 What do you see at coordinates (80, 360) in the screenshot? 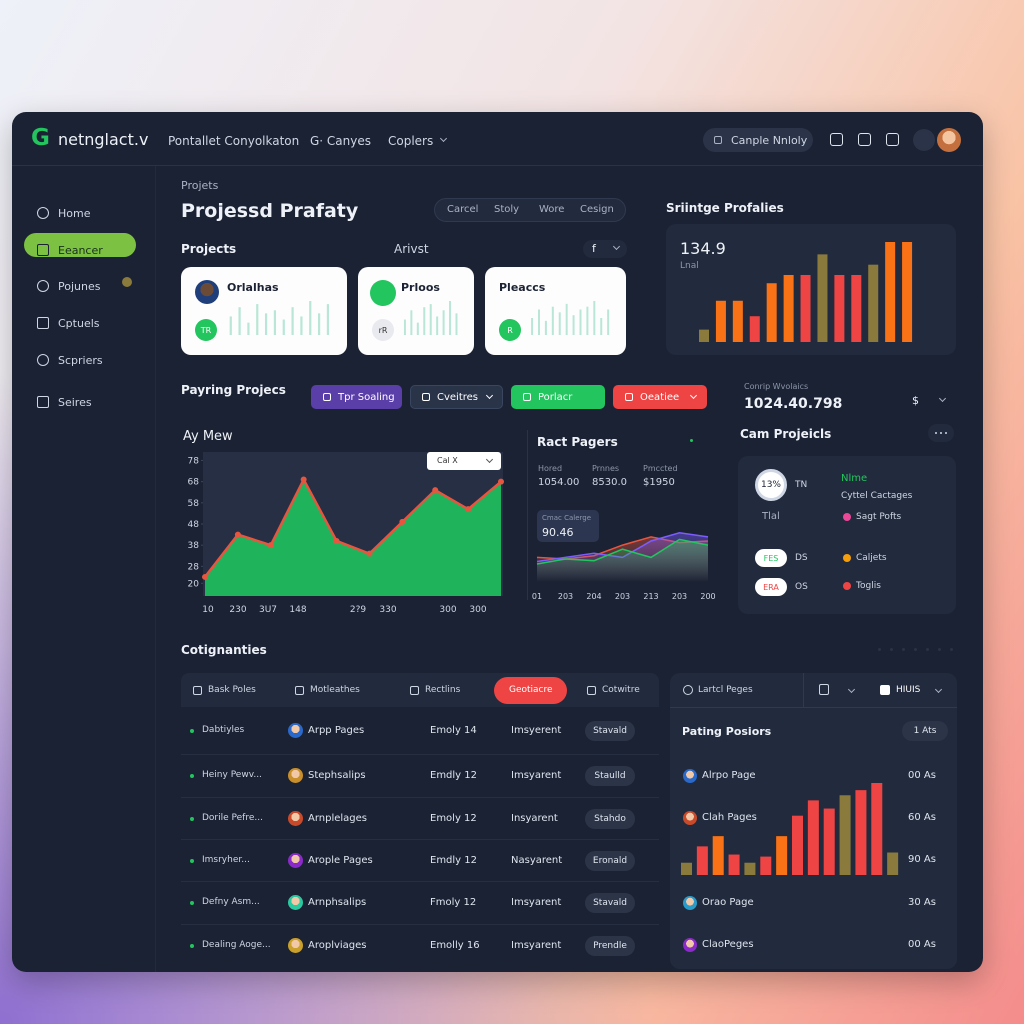
I see `sidebar-item: Scpriers` at bounding box center [80, 360].